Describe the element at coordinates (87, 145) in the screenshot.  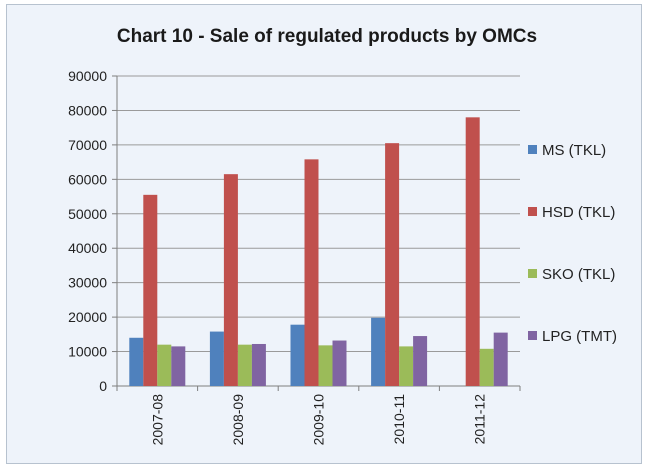
I see `y-tick-label: 70000` at that location.